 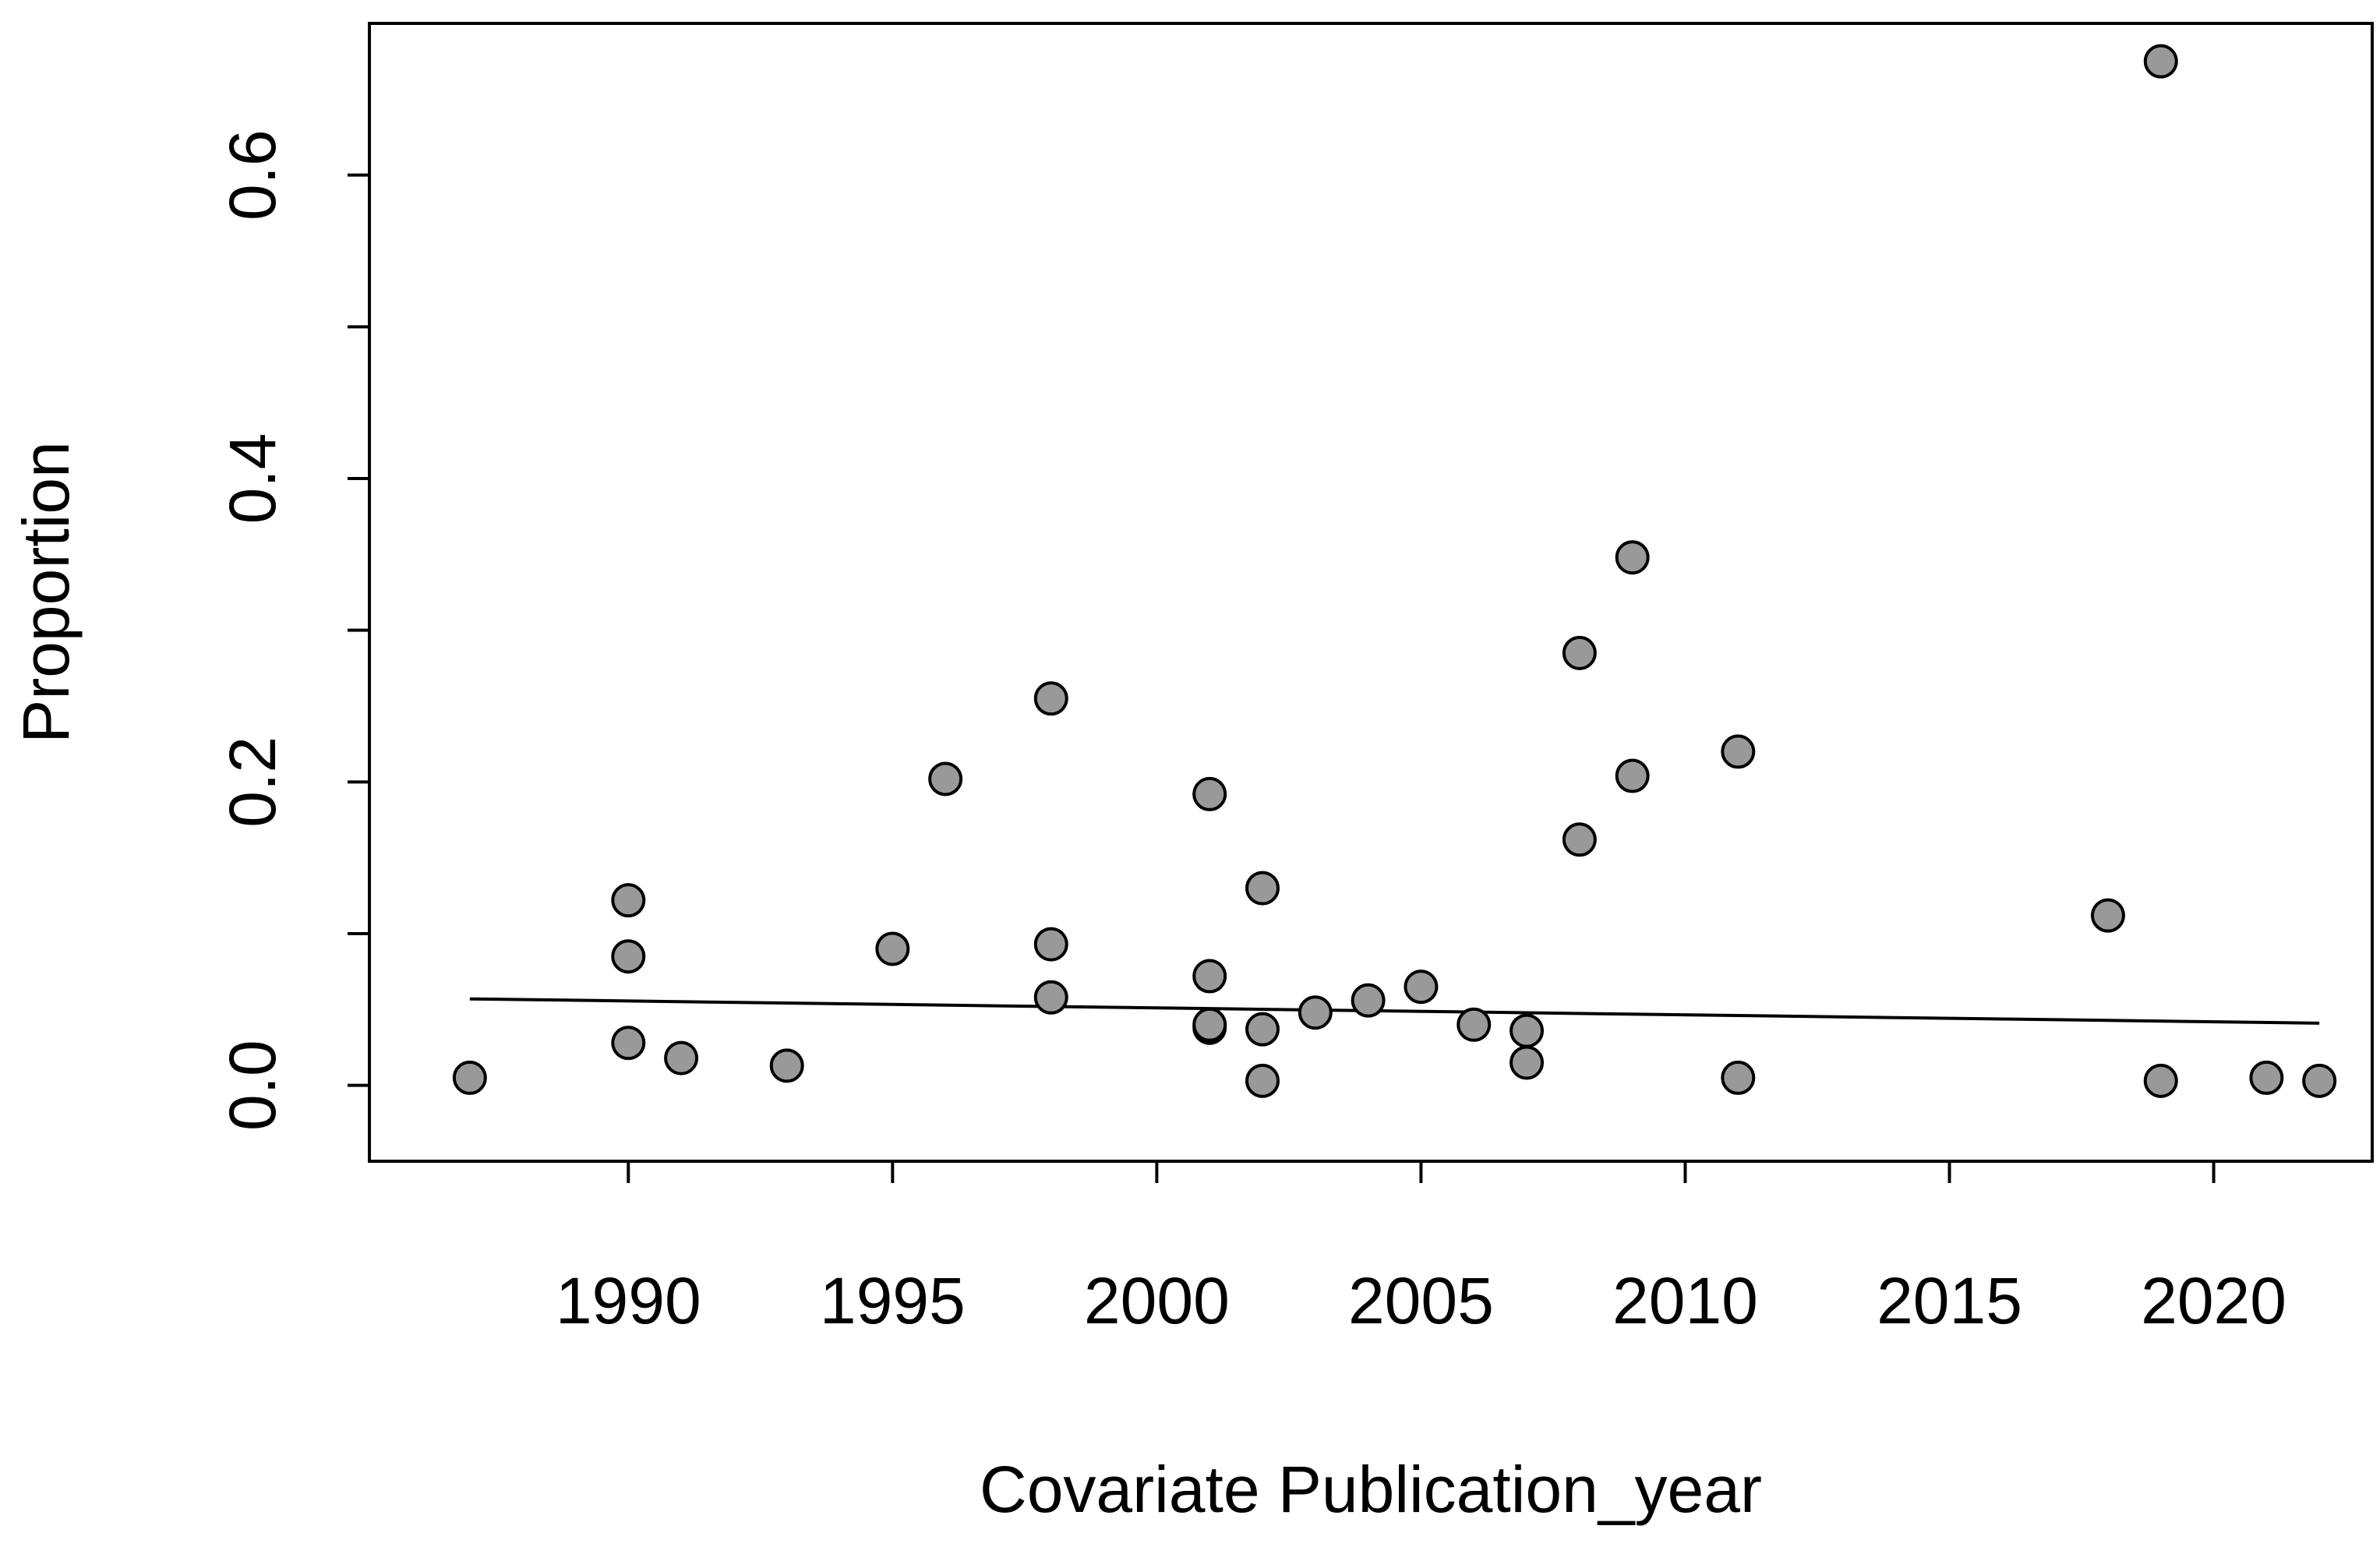 I want to click on y-tick-label-4: 0.4, so click(x=253, y=478).